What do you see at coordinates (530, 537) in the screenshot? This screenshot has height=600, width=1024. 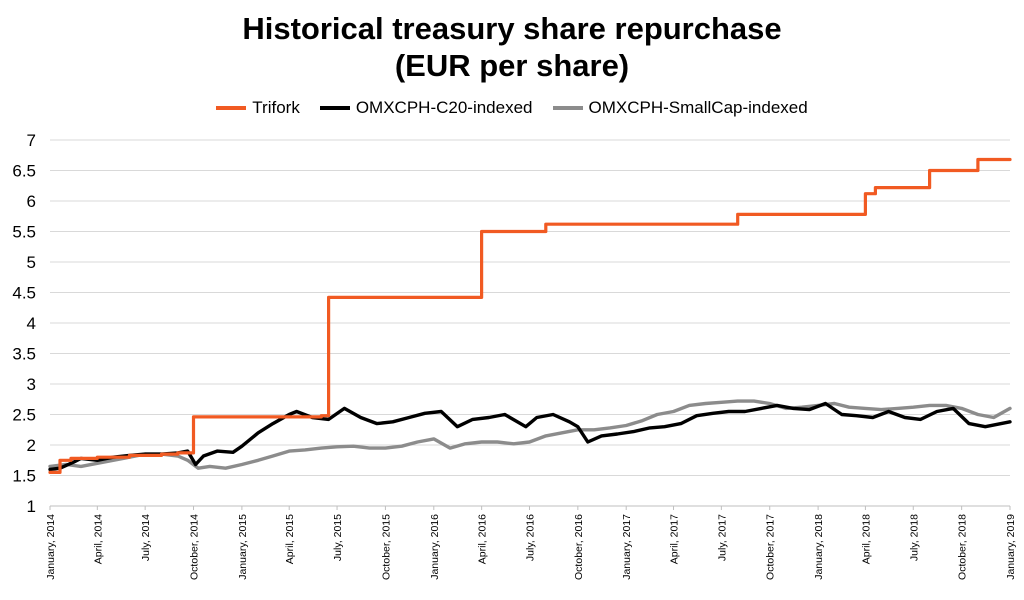 I see `x-tick-label: July, 2016` at bounding box center [530, 537].